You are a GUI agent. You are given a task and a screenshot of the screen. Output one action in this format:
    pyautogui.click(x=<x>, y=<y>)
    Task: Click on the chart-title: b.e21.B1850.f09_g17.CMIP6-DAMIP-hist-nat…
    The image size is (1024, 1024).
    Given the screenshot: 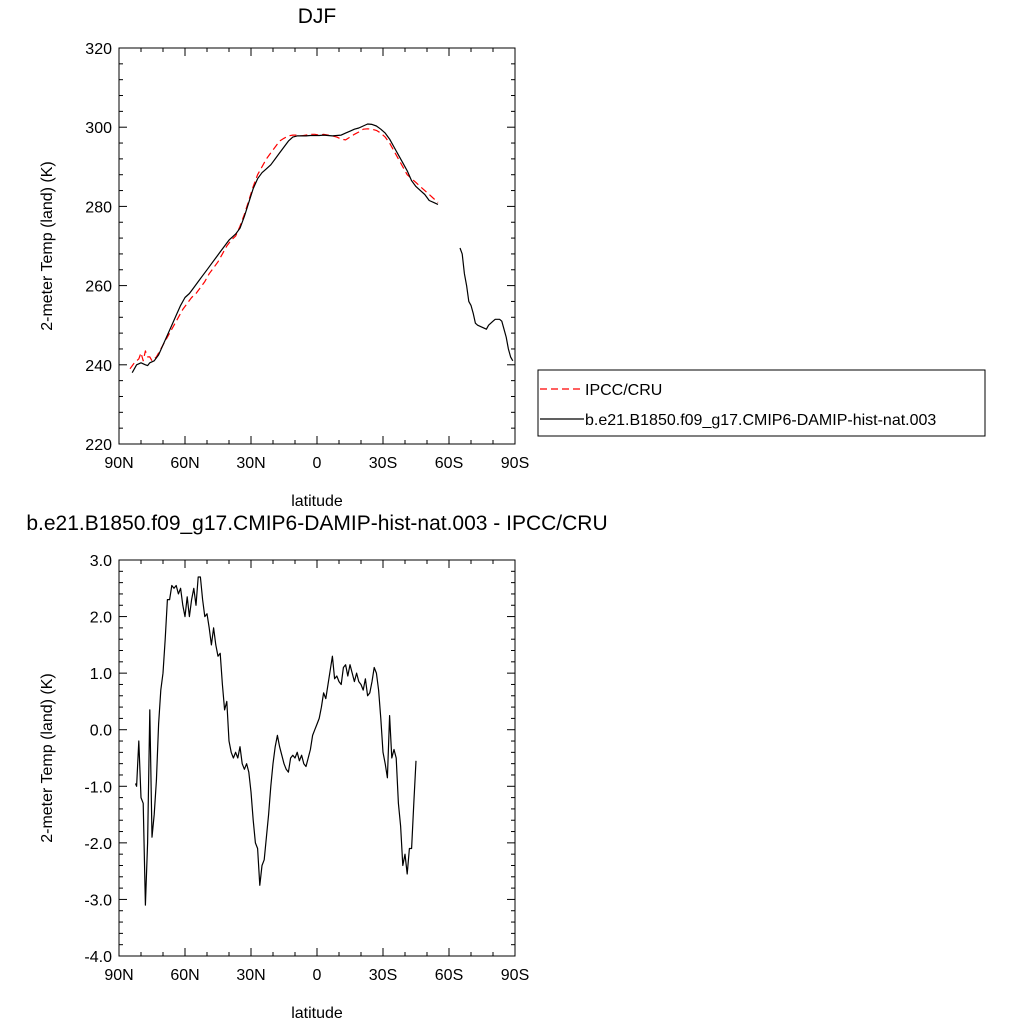 What is the action you would take?
    pyautogui.click(x=316, y=523)
    